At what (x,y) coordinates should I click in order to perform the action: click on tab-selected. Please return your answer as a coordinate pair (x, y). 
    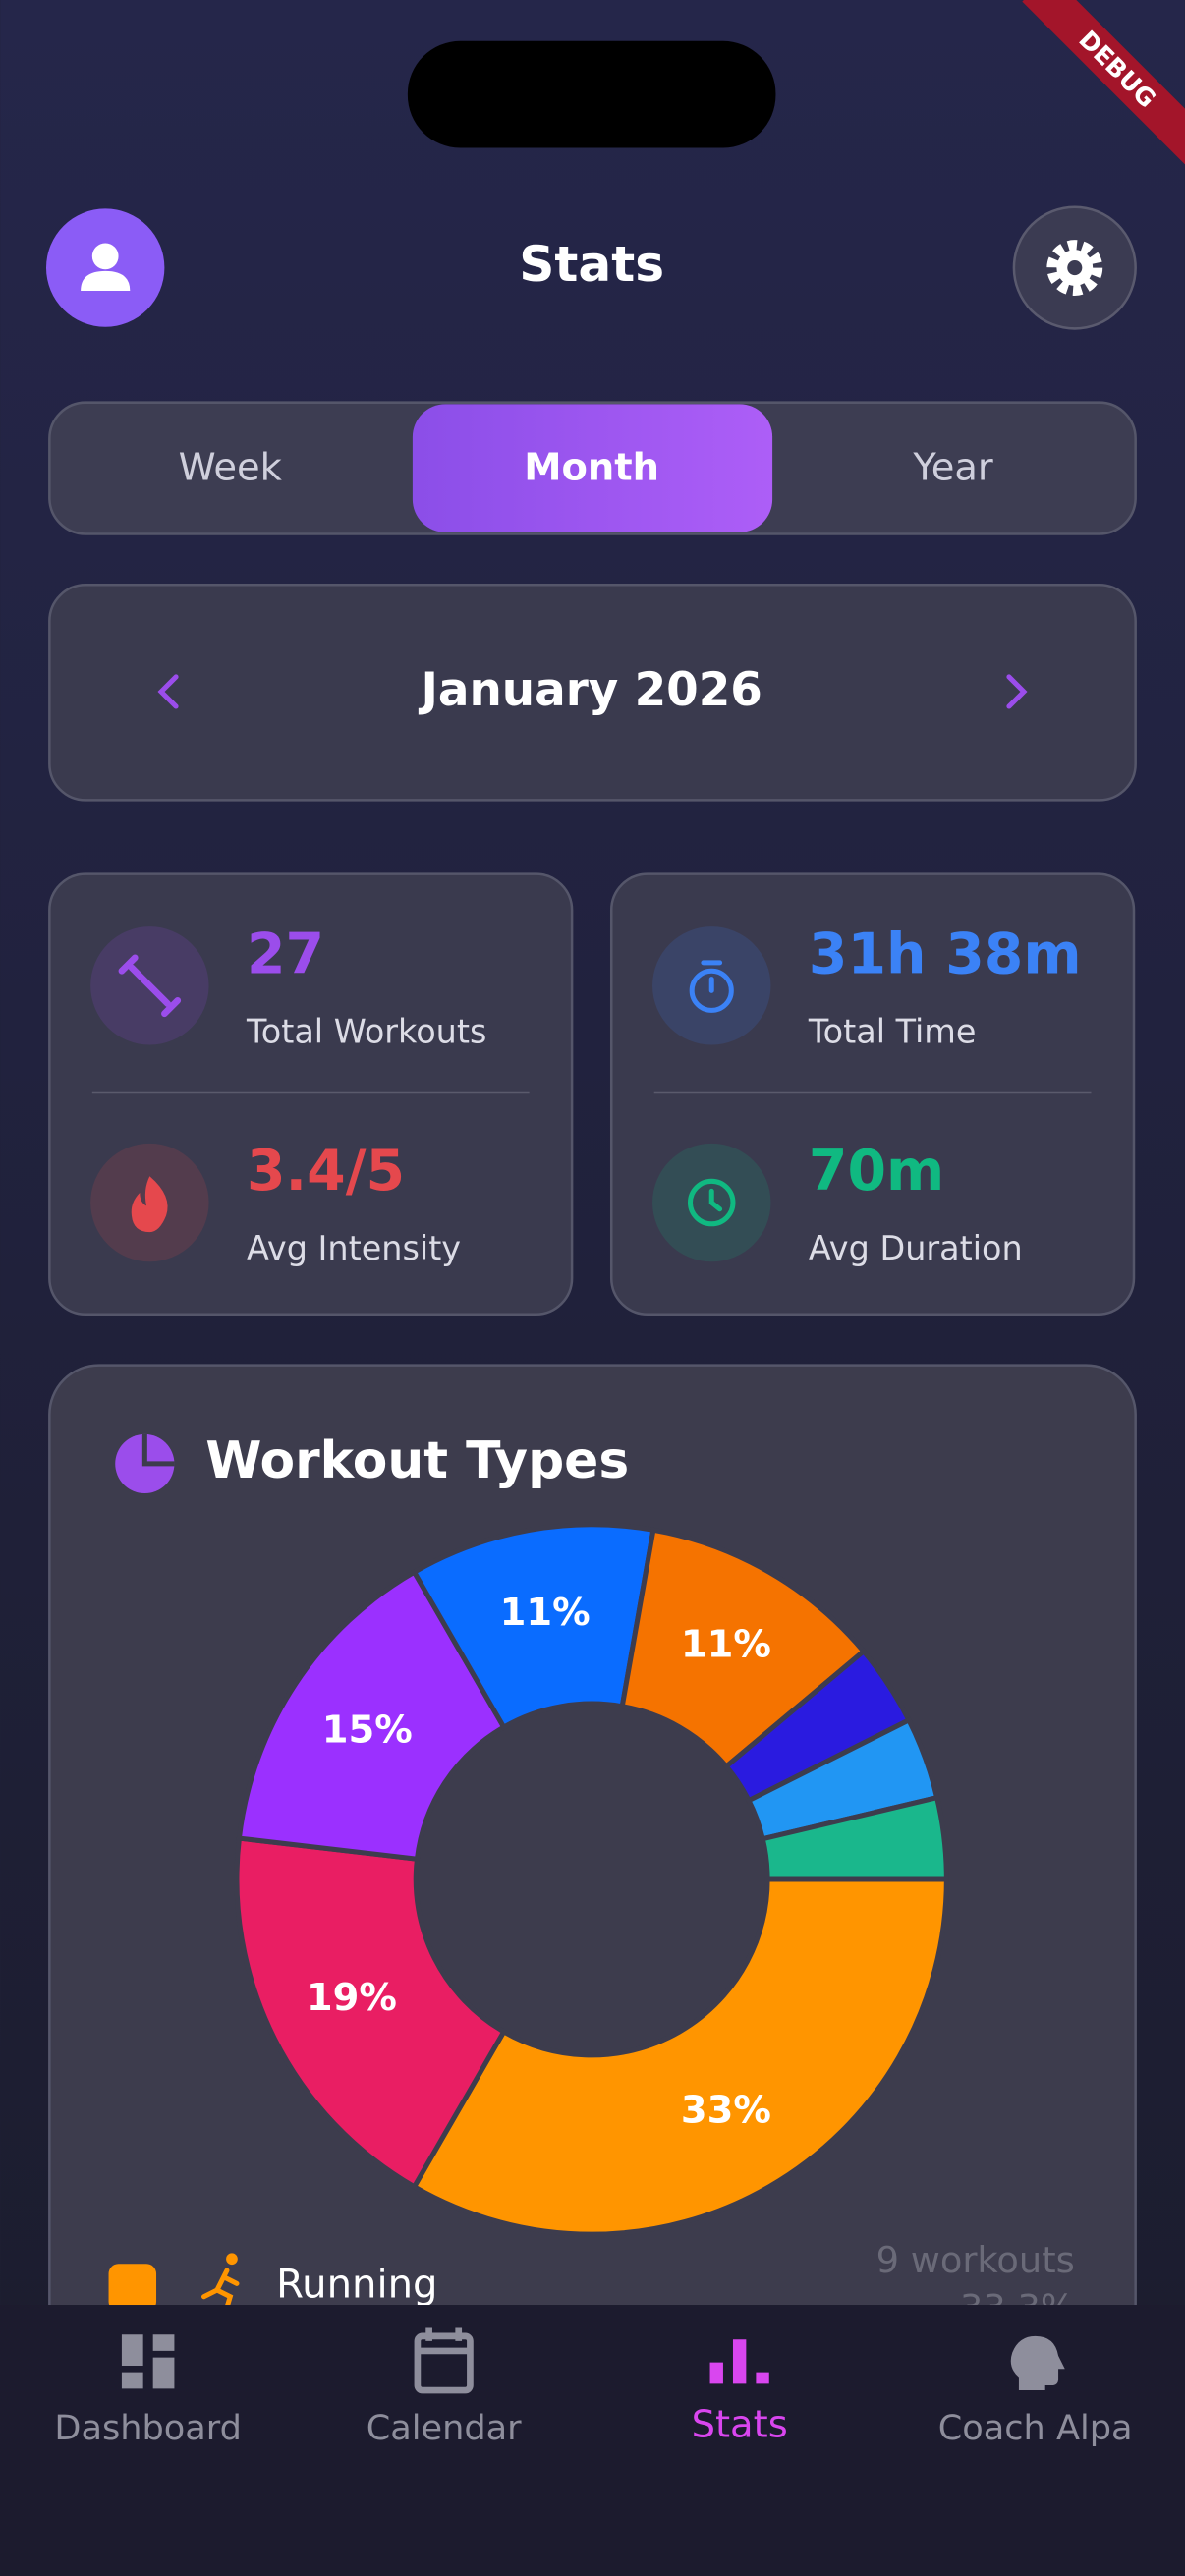
    Looking at the image, I should click on (592, 468).